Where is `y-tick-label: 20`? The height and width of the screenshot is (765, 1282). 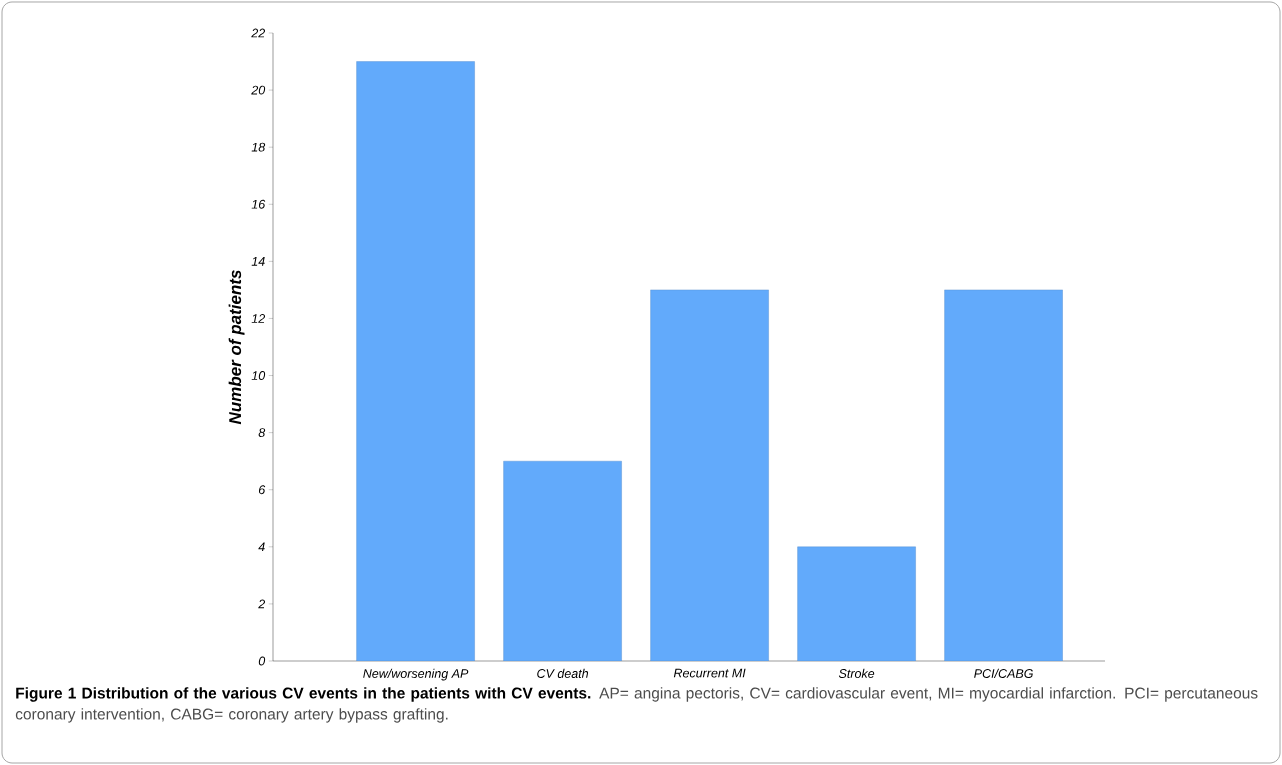 y-tick-label: 20 is located at coordinates (258, 90).